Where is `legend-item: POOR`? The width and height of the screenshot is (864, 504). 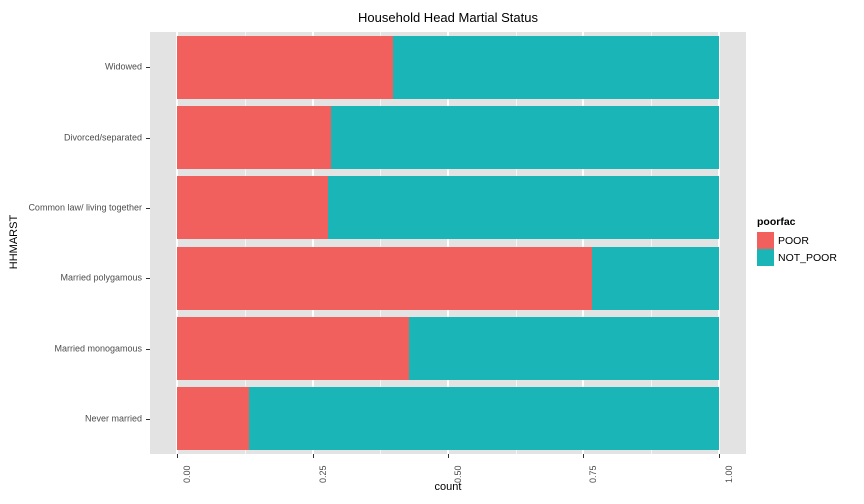 legend-item: POOR is located at coordinates (797, 240).